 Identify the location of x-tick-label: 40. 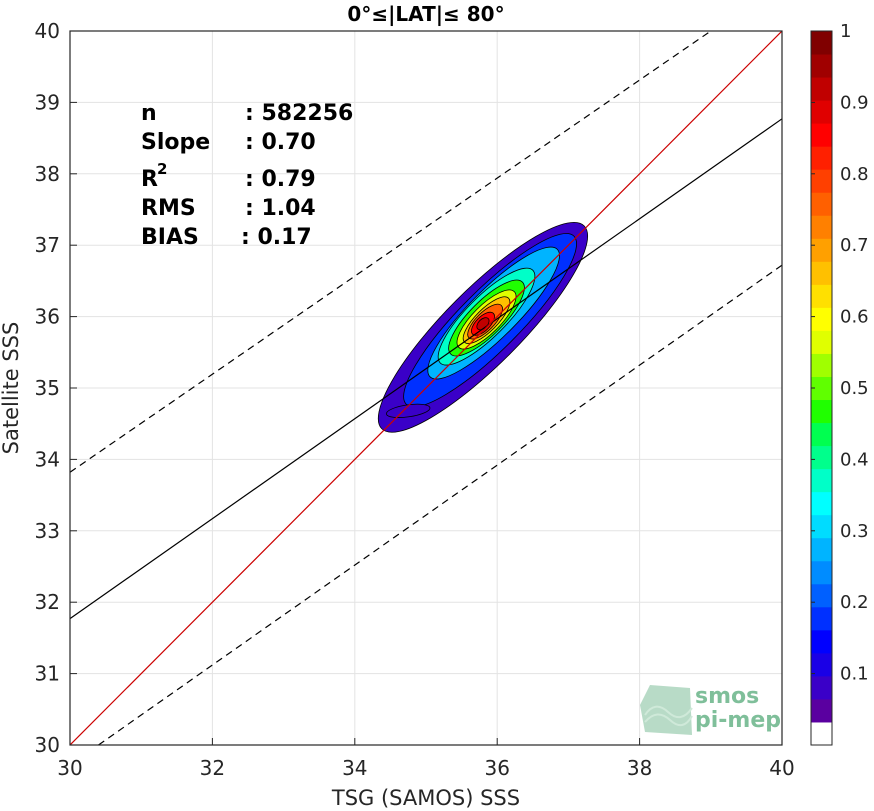
(781, 768).